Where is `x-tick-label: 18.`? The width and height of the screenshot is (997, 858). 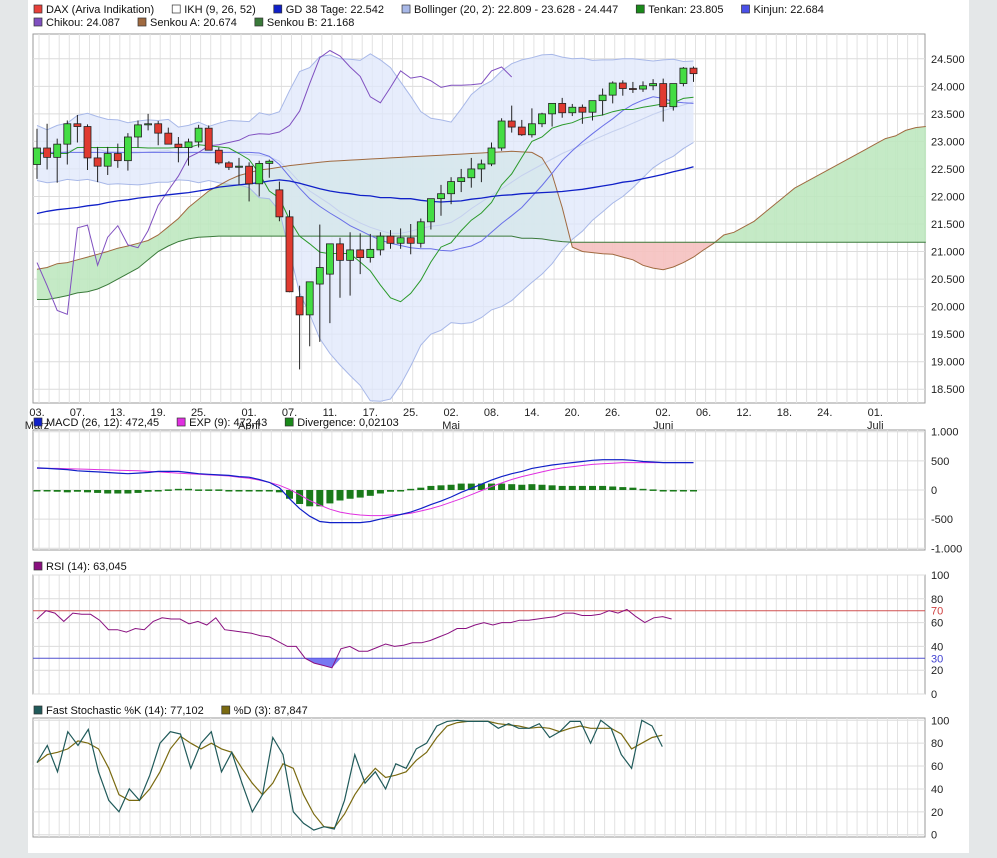 x-tick-label: 18. is located at coordinates (784, 413).